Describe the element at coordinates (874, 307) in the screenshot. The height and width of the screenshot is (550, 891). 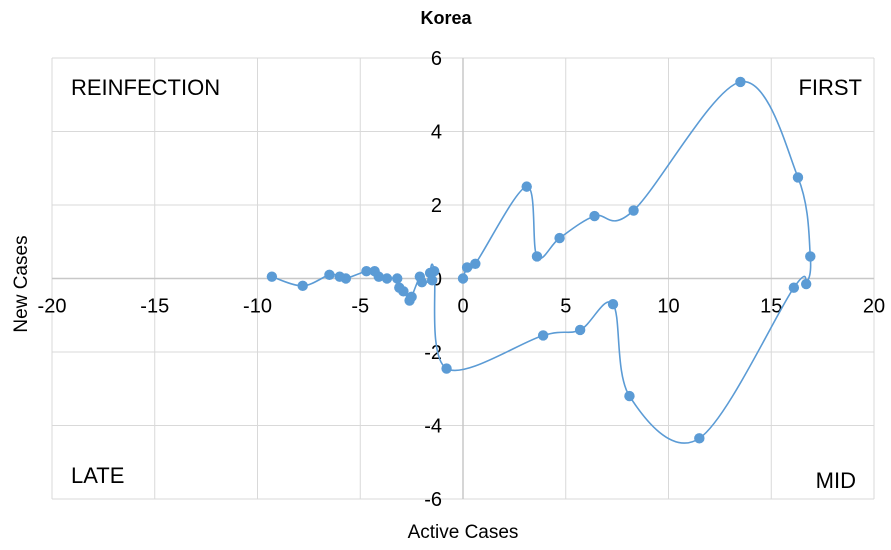
I see `x-tick-label: 20` at that location.